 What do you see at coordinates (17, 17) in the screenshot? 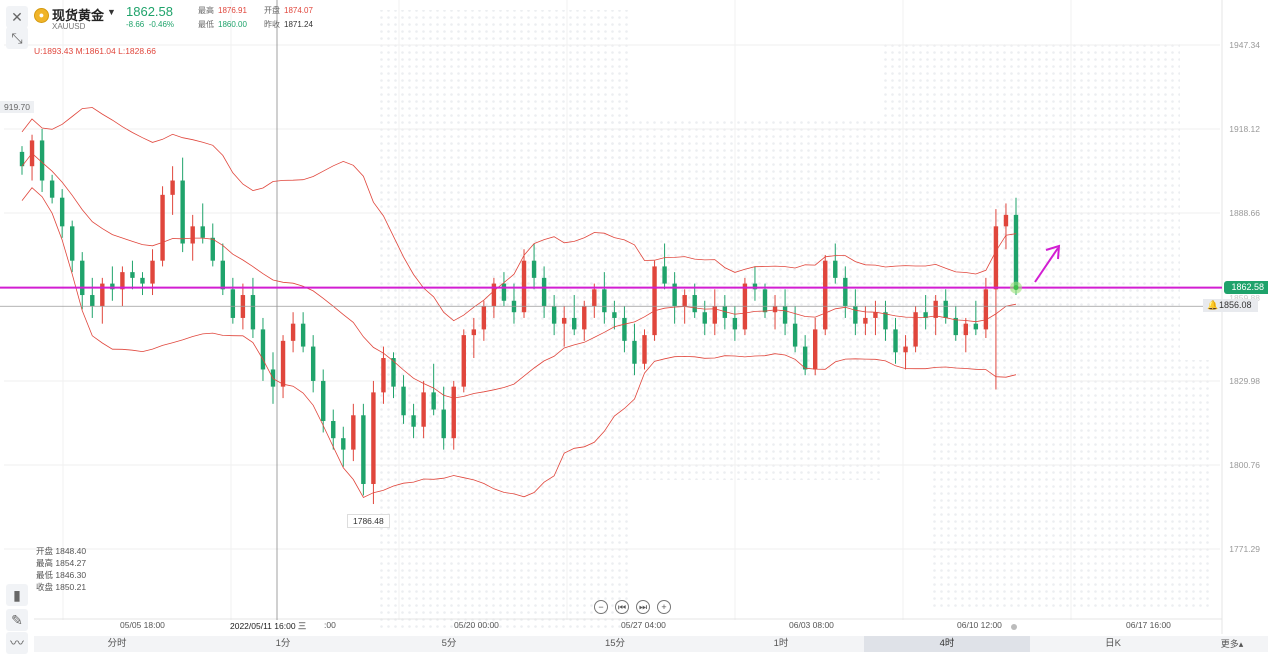
I see `close-icon: ✕` at bounding box center [17, 17].